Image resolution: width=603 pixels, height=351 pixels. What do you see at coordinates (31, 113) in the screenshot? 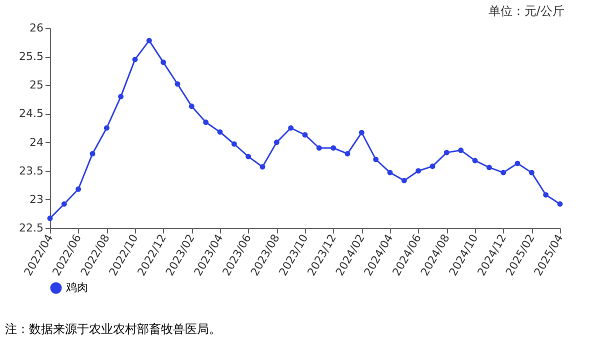
I see `y-tick-label: 24.5` at bounding box center [31, 113].